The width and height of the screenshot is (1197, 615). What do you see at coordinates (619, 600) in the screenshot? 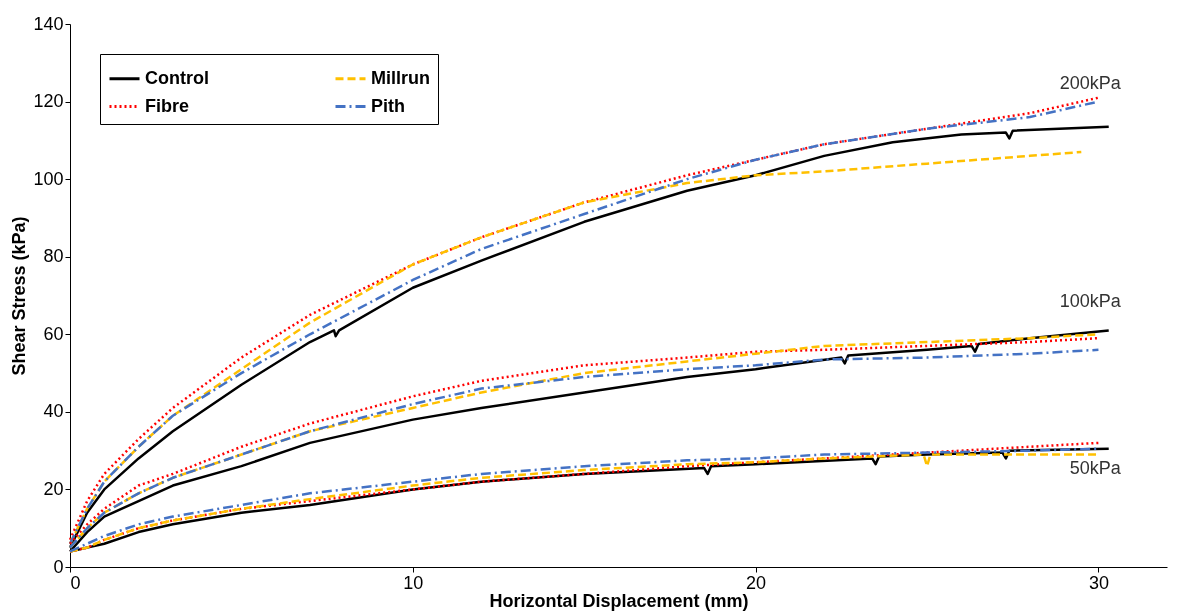
I see `x-axis-title: Horizontal Displacement (mm)` at bounding box center [619, 600].